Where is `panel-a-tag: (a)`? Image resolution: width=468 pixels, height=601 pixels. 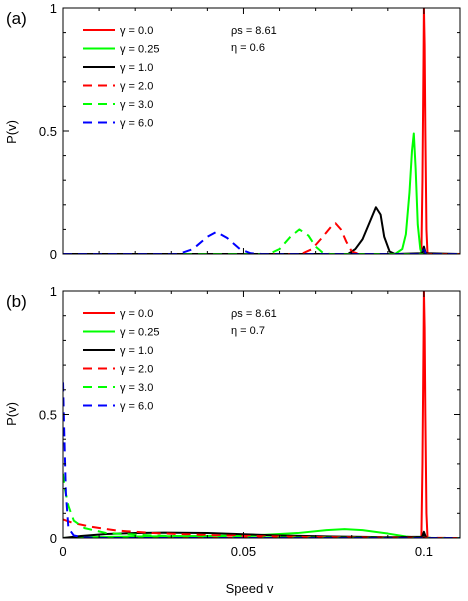 panel-a-tag: (a) is located at coordinates (16, 18).